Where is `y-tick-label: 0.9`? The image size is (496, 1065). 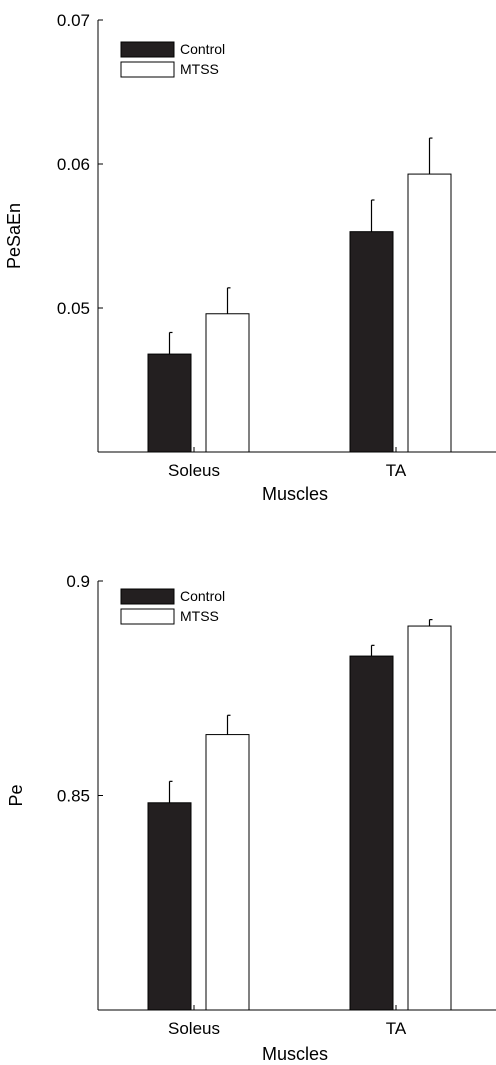 y-tick-label: 0.9 is located at coordinates (78, 581).